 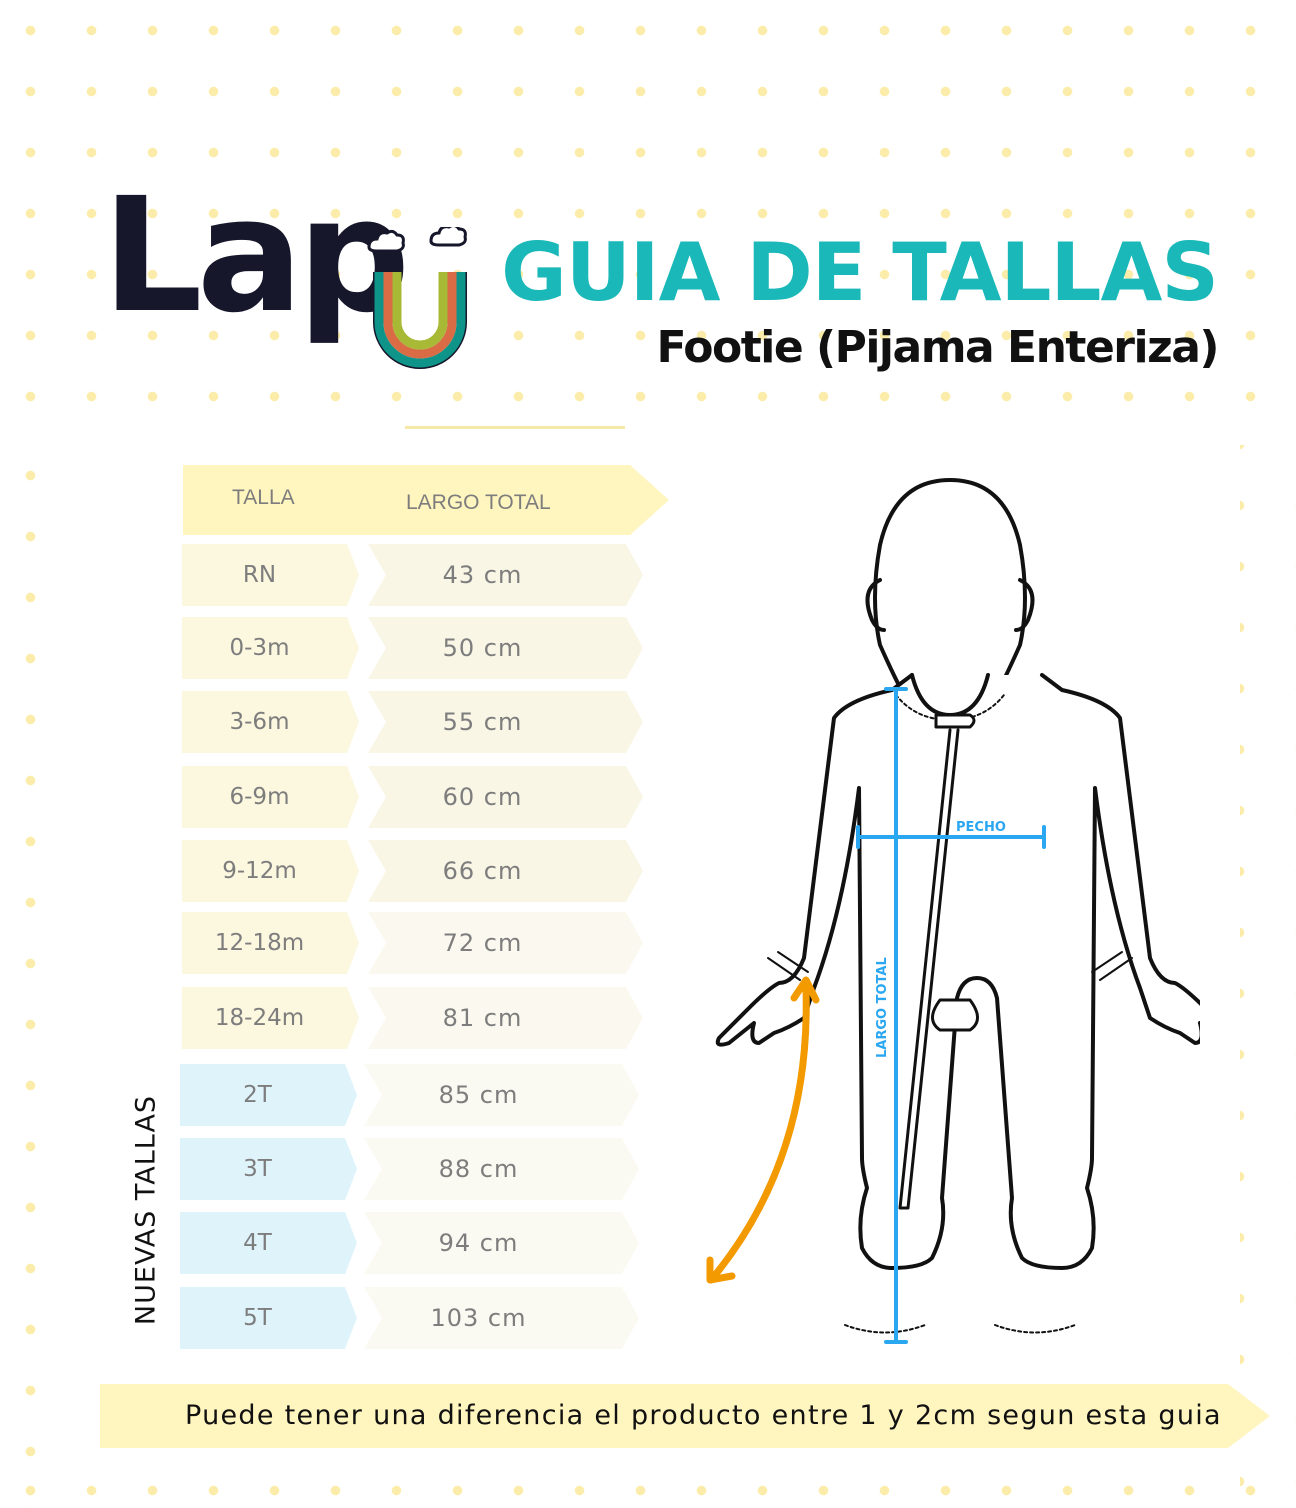 I want to click on divider, so click(x=515, y=427).